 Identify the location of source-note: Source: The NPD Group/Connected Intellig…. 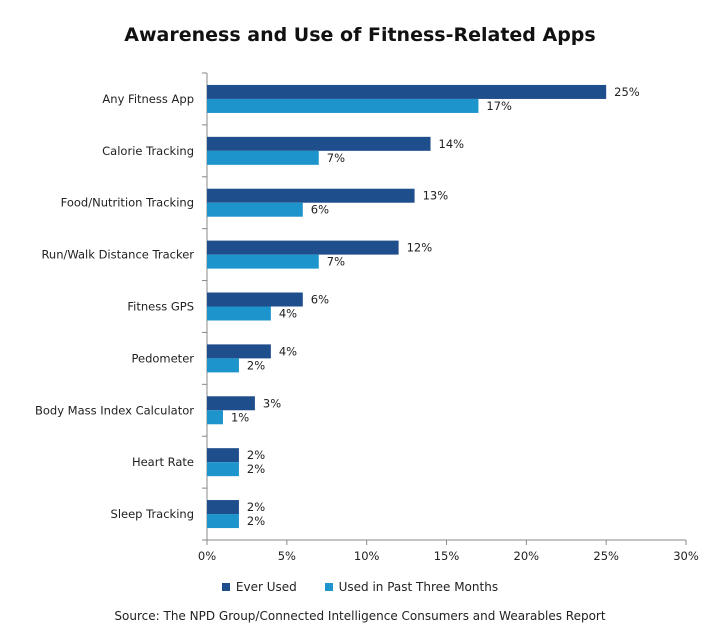
(360, 616).